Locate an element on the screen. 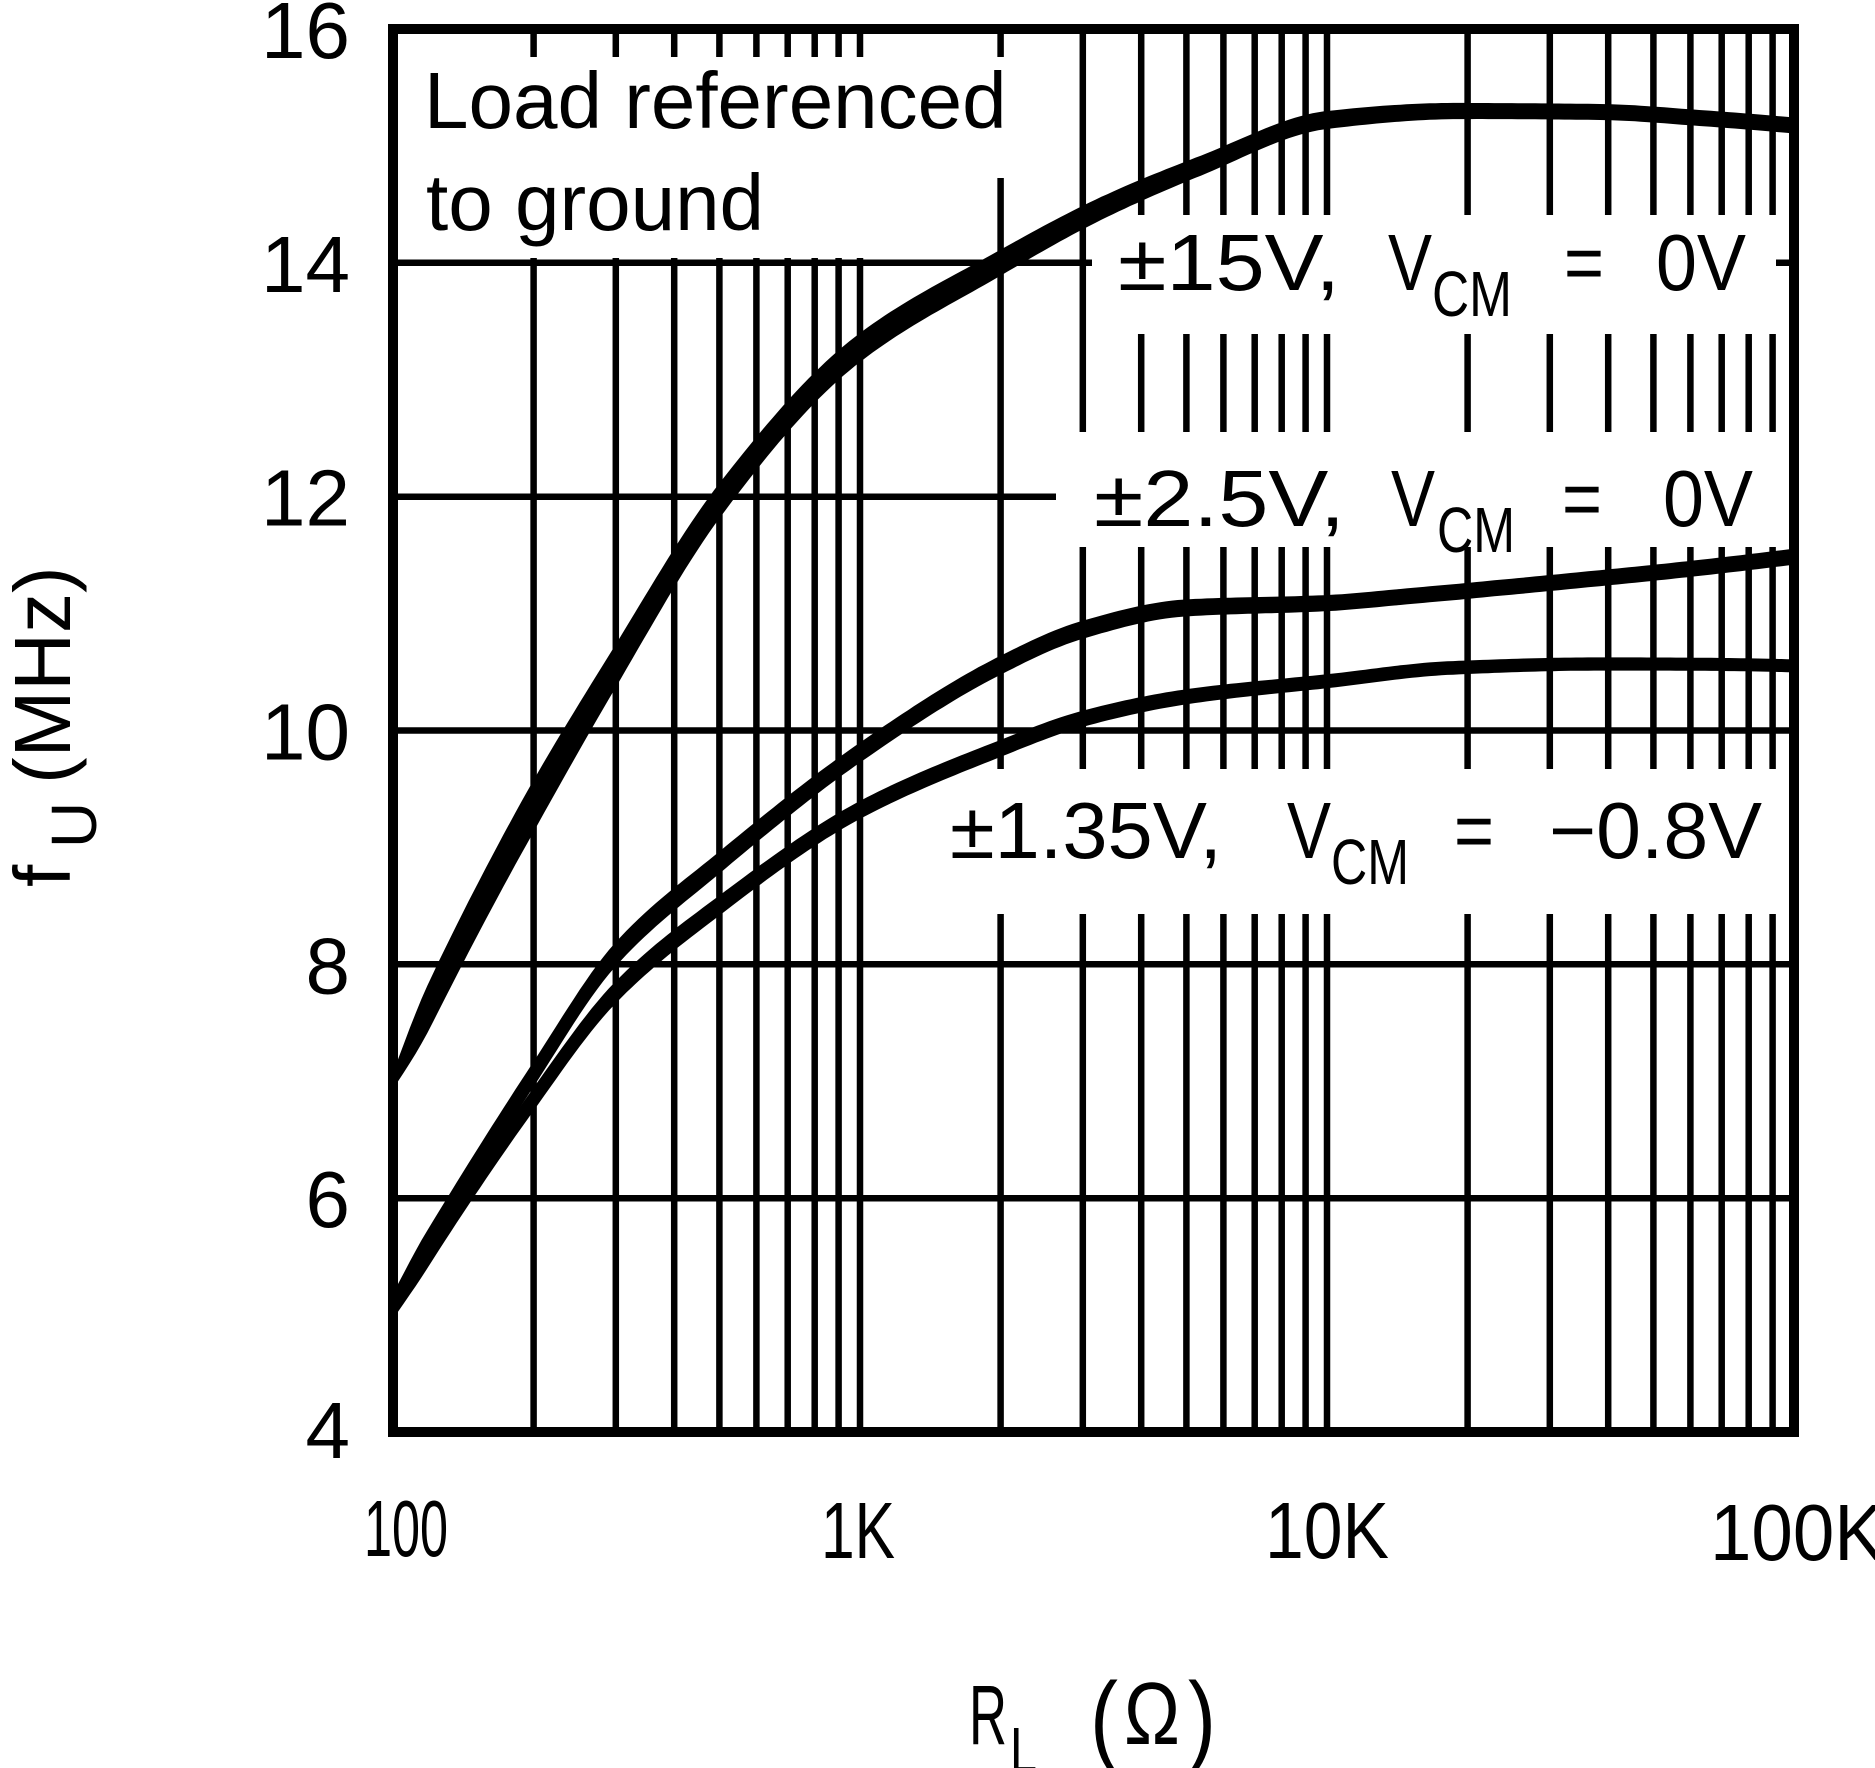 The width and height of the screenshot is (1875, 1768). svg-text: ±1.35V, is located at coordinates (1086, 830).